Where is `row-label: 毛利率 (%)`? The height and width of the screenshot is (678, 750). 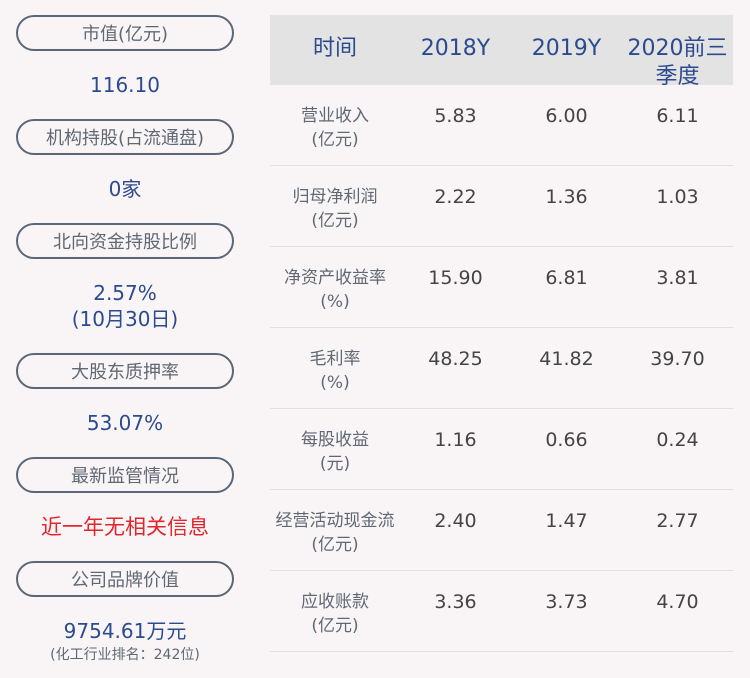 row-label: 毛利率 (%) is located at coordinates (335, 371).